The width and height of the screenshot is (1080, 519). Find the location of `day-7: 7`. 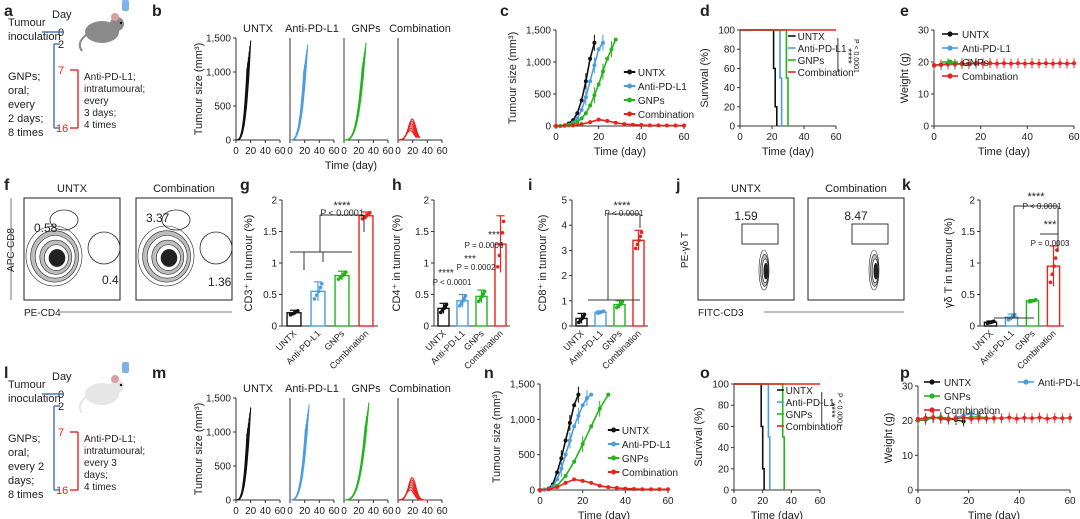

day-7: 7 is located at coordinates (61, 71).